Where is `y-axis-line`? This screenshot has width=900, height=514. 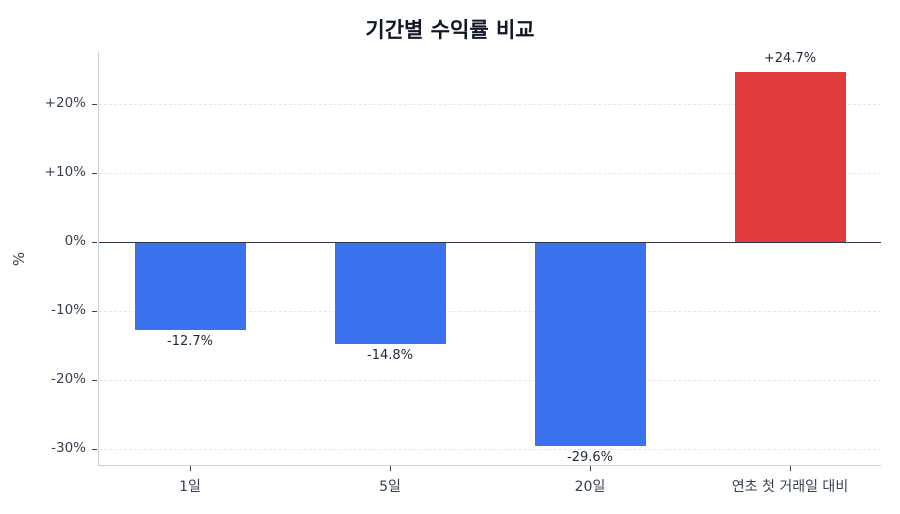 y-axis-line is located at coordinates (98, 259).